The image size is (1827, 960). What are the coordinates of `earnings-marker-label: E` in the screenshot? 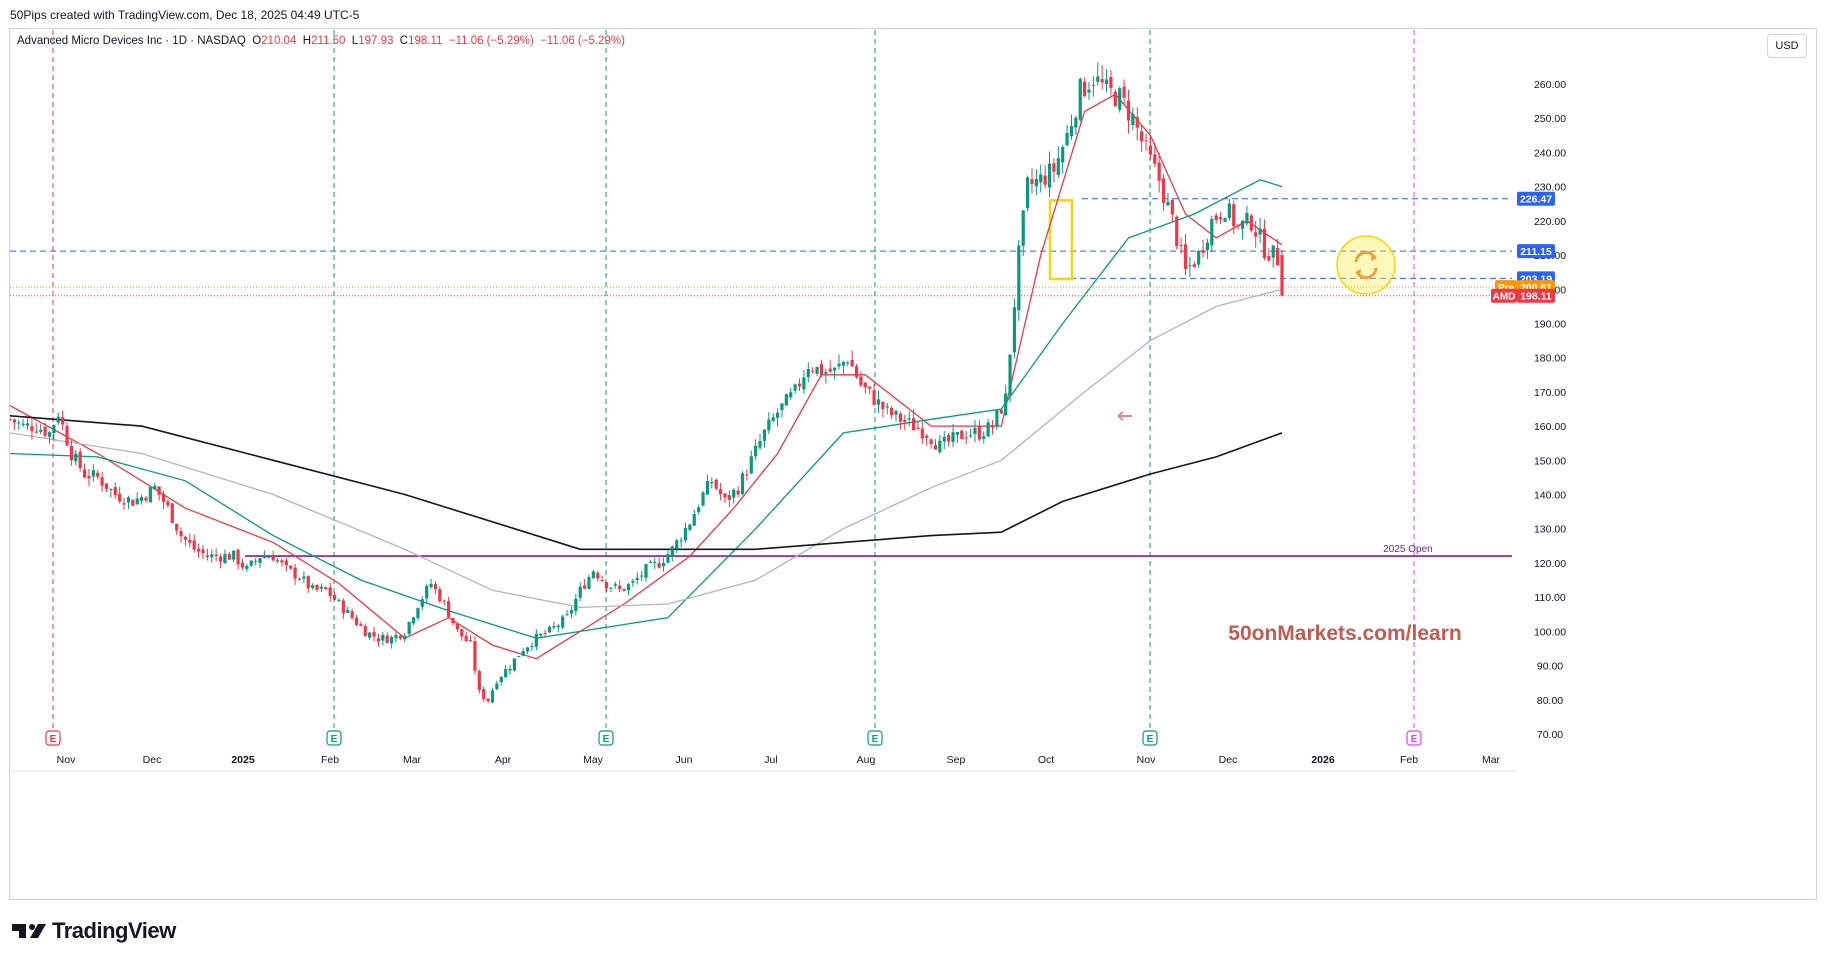 It's located at (1414, 739).